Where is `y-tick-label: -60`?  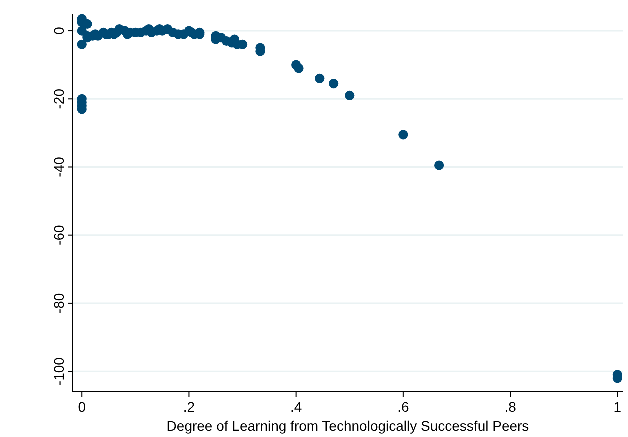
y-tick-label: -60 is located at coordinates (59, 235).